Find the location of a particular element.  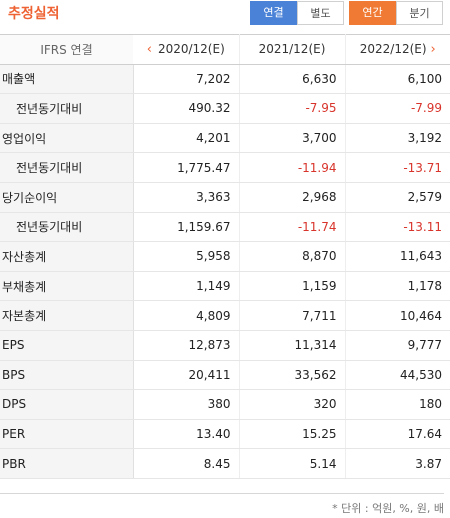

cell-value: 490.32 is located at coordinates (186, 108).